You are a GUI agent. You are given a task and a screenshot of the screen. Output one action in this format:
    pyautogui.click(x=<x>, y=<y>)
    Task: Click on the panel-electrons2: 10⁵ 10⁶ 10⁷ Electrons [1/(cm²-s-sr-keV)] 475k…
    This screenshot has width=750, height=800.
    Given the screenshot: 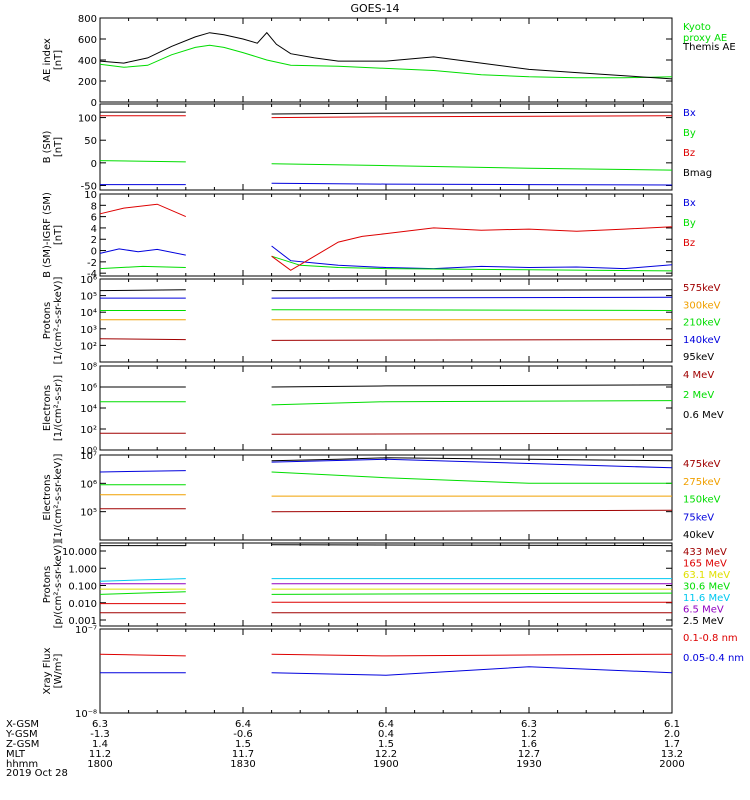 What is the action you would take?
    pyautogui.click(x=381, y=496)
    